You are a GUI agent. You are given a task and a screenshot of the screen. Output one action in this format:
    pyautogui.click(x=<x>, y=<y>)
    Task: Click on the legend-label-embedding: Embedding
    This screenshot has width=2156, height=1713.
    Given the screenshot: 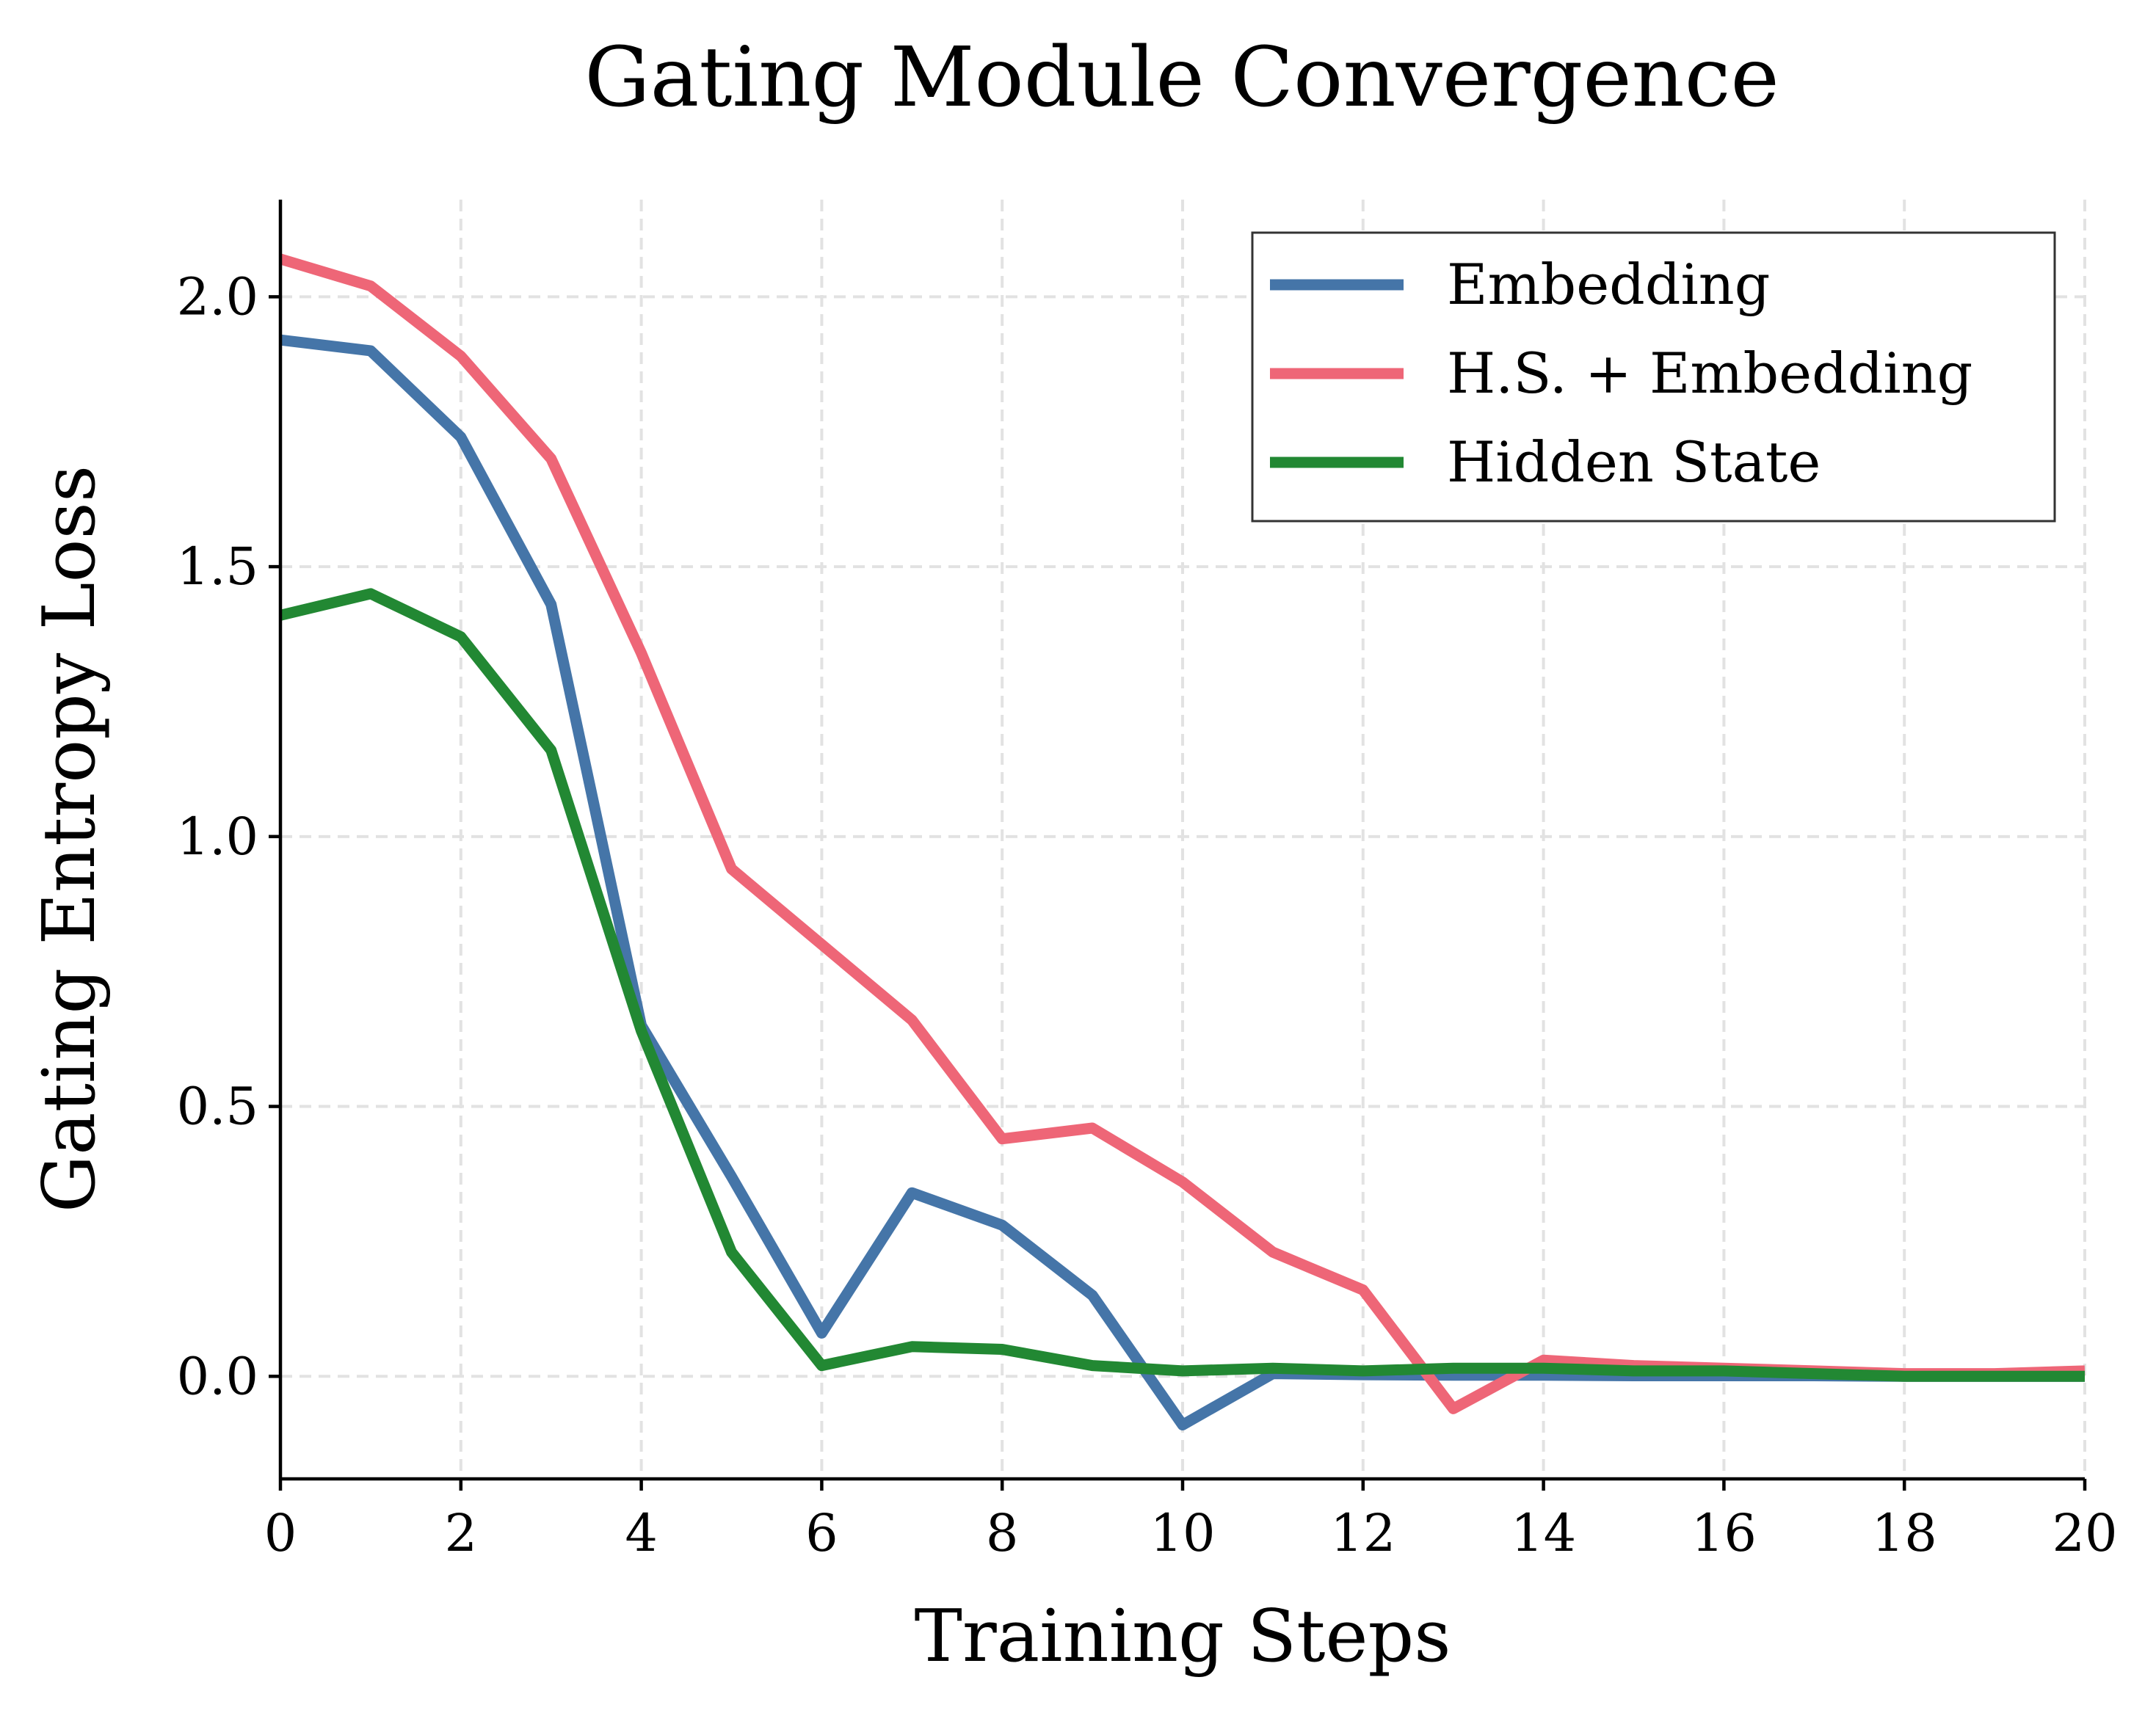 What is the action you would take?
    pyautogui.click(x=1608, y=284)
    